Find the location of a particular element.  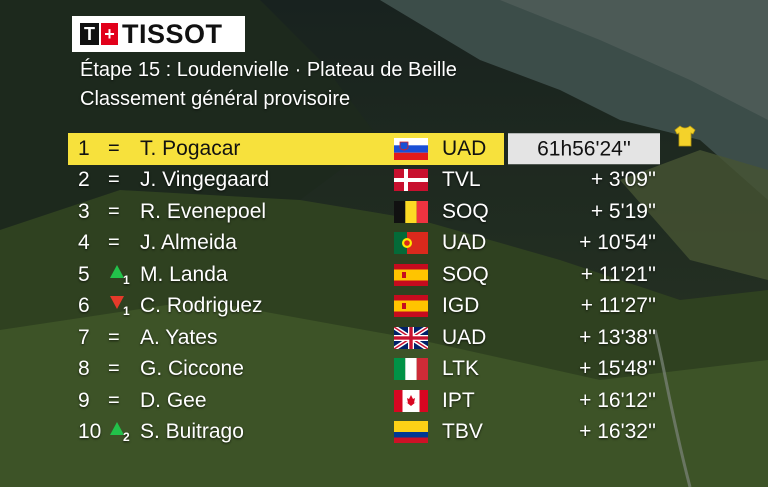

position-change: 2 is located at coordinates (119, 432).